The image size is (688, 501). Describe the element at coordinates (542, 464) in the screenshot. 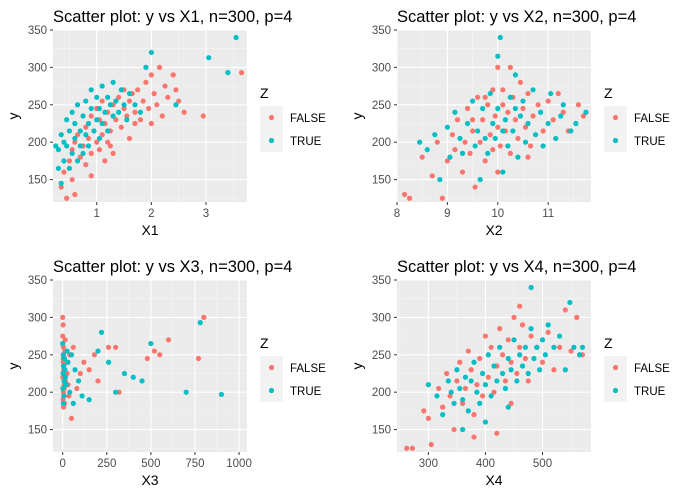

I see `x-tick-label: 500` at that location.